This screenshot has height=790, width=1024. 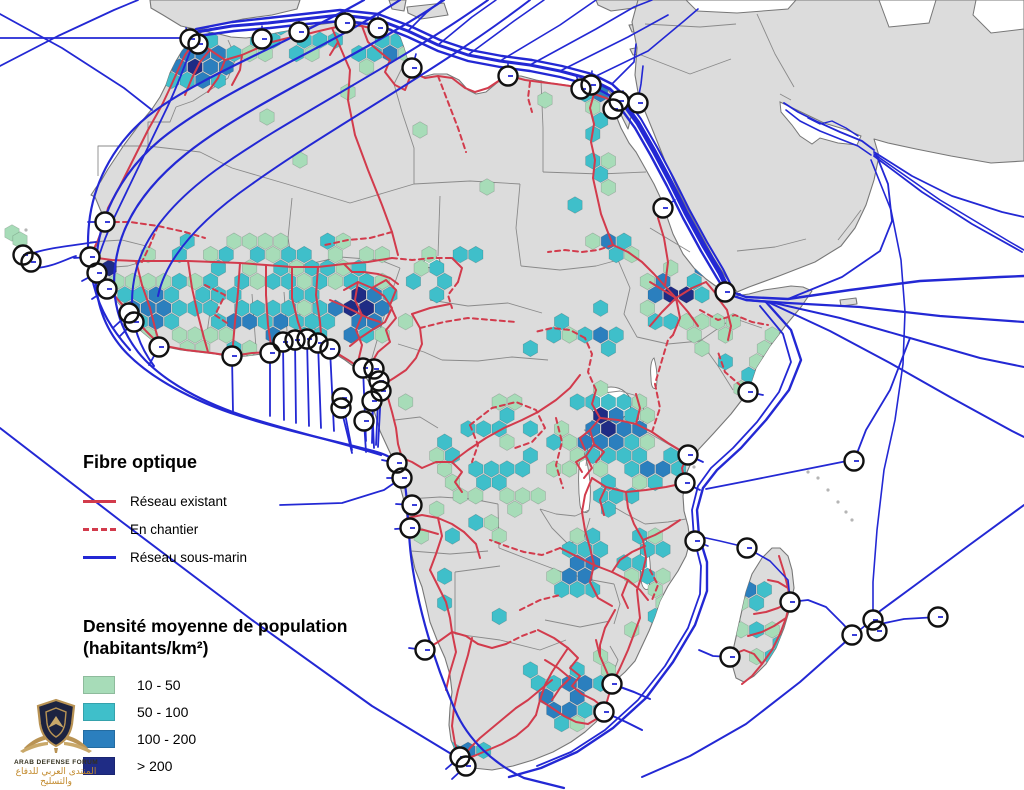 I want to click on legend-fiber-item-label: Réseau existant, so click(x=178, y=501).